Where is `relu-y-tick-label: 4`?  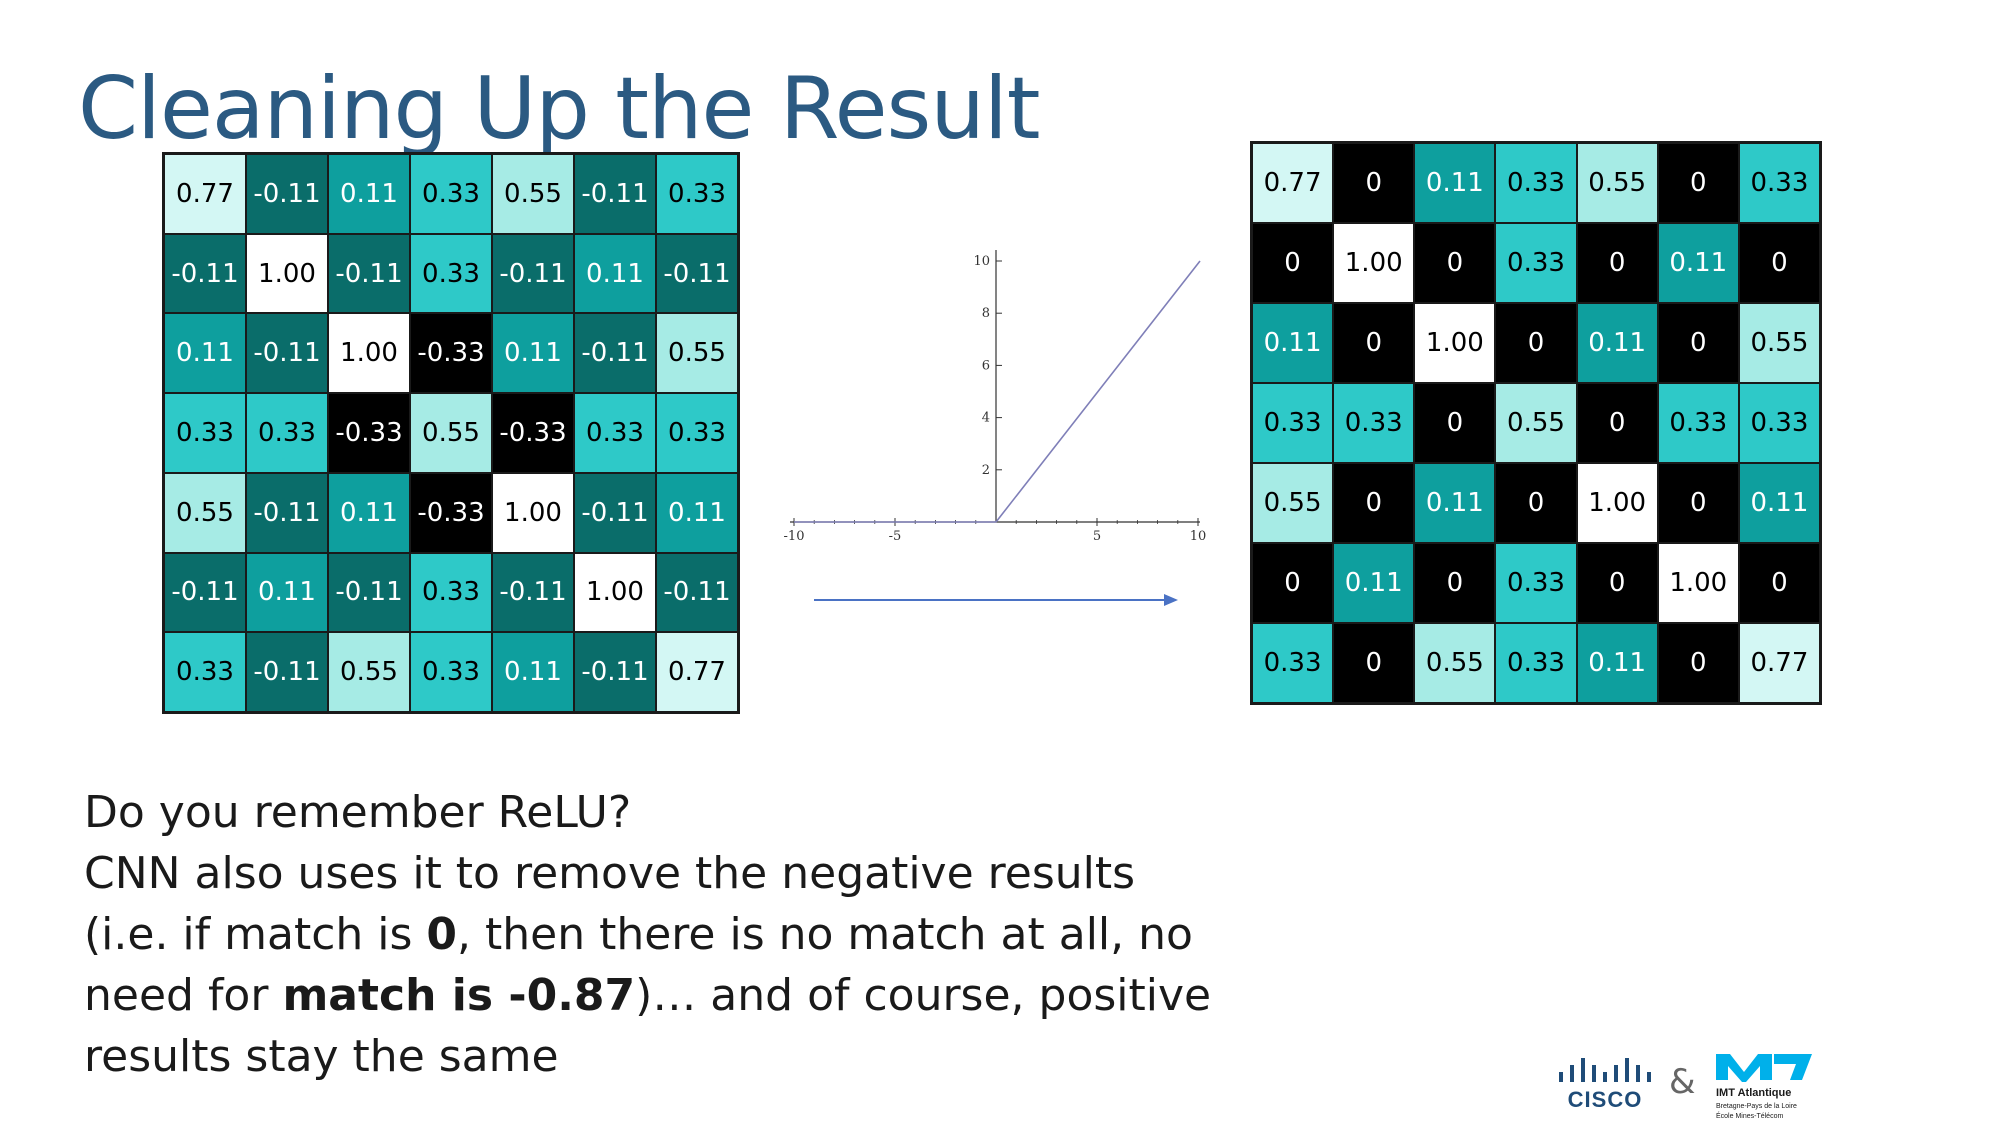 relu-y-tick-label: 4 is located at coordinates (986, 418).